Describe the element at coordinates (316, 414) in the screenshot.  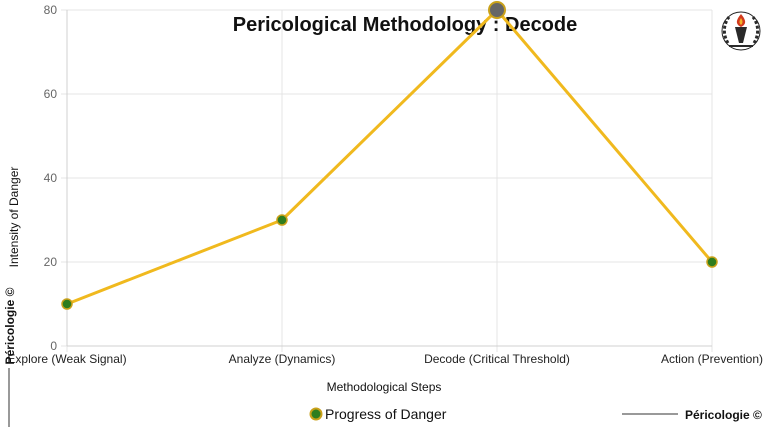
I see `legend-marker` at that location.